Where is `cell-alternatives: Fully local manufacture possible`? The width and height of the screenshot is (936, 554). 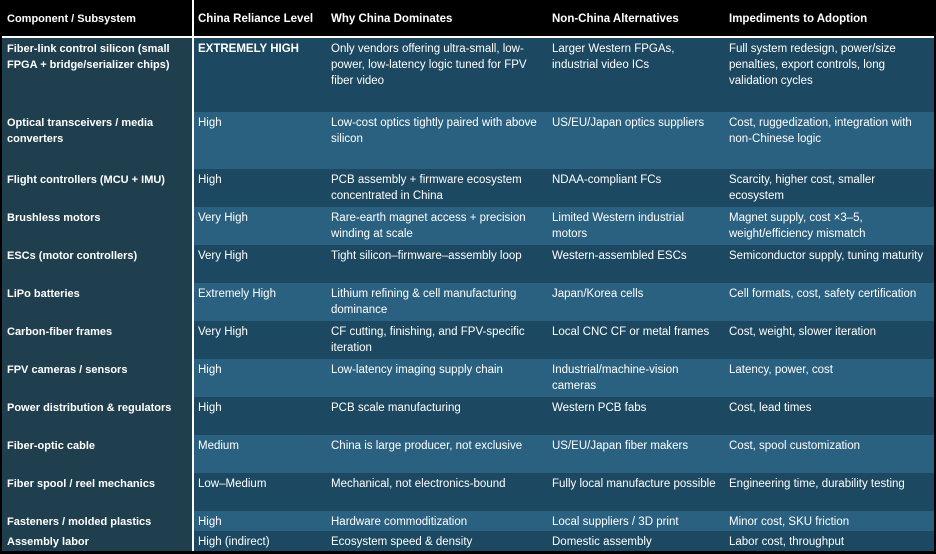 cell-alternatives: Fully local manufacture possible is located at coordinates (634, 492).